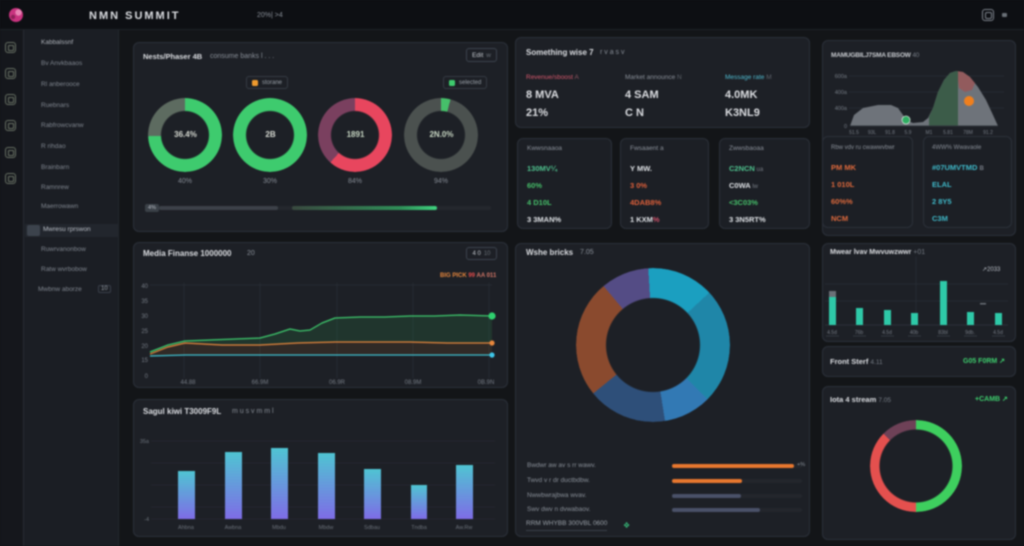 This screenshot has height=546, width=1024. Describe the element at coordinates (464, 528) in the screenshot. I see `svg-text: Aw.Rw` at that location.